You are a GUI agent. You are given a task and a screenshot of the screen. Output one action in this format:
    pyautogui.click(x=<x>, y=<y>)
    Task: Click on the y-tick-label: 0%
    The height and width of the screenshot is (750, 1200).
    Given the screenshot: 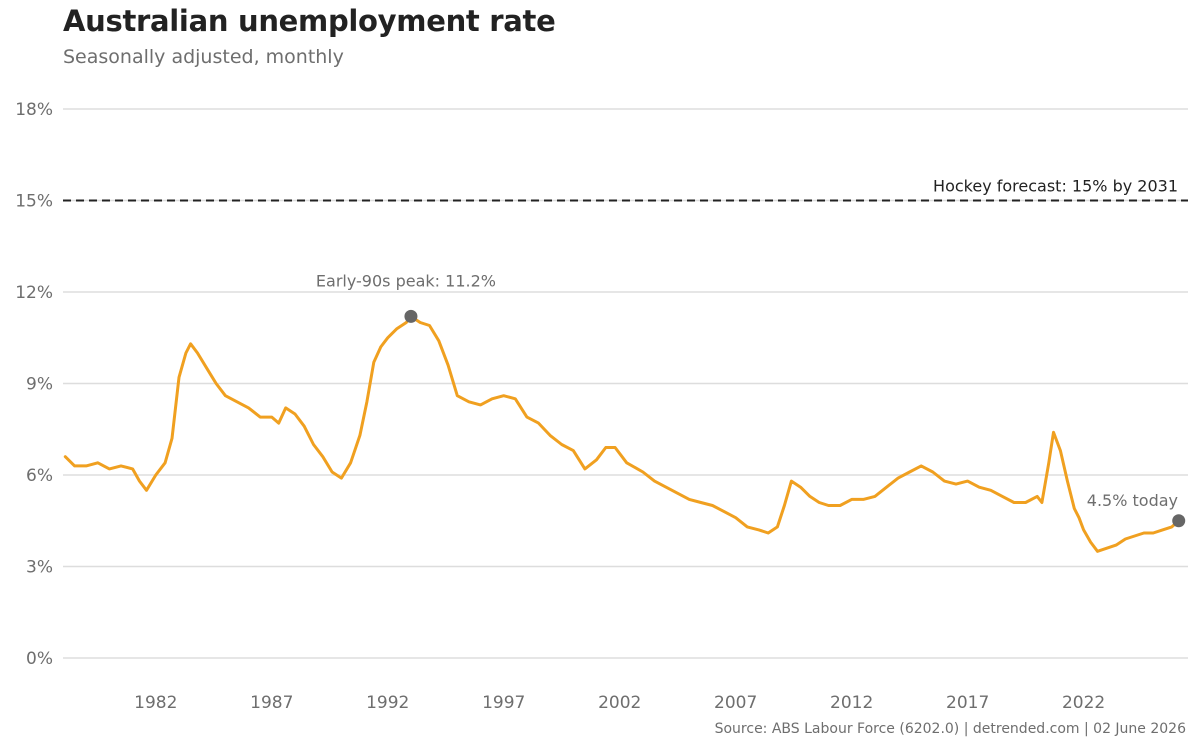 What is the action you would take?
    pyautogui.click(x=39, y=659)
    